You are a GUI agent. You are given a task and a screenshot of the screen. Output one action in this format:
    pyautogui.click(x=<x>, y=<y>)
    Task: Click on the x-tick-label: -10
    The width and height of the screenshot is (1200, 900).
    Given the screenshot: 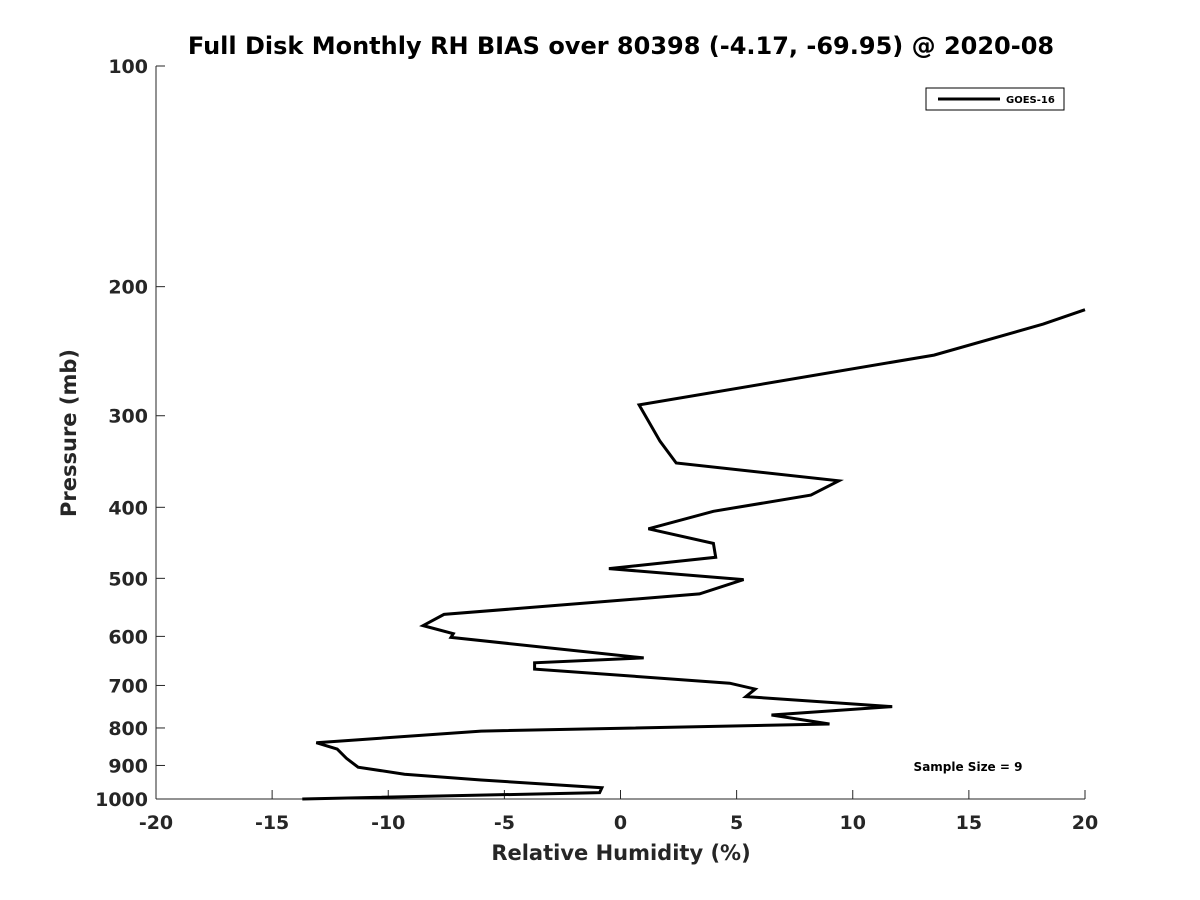 What is the action you would take?
    pyautogui.click(x=388, y=823)
    